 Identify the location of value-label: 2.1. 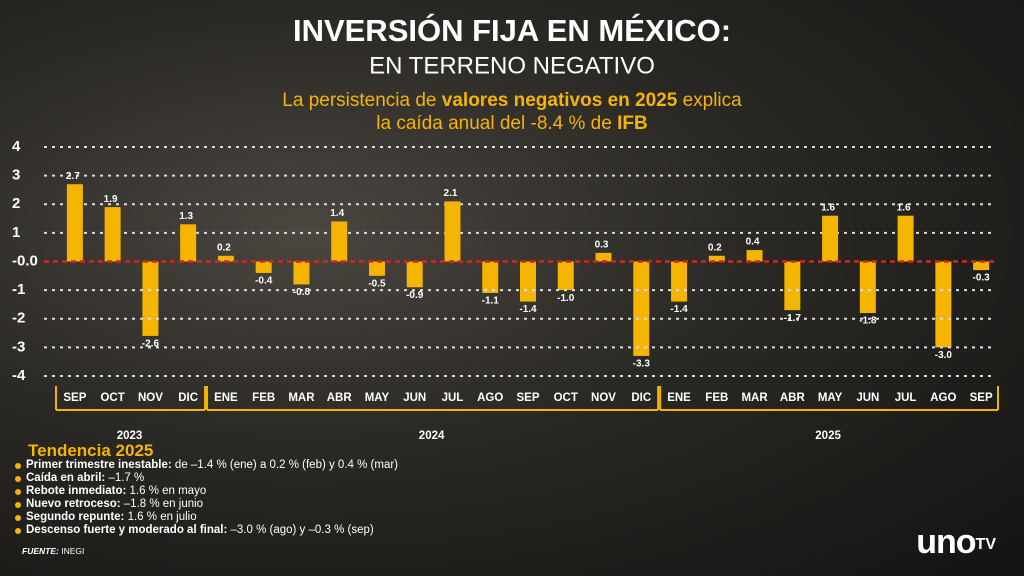
(451, 193).